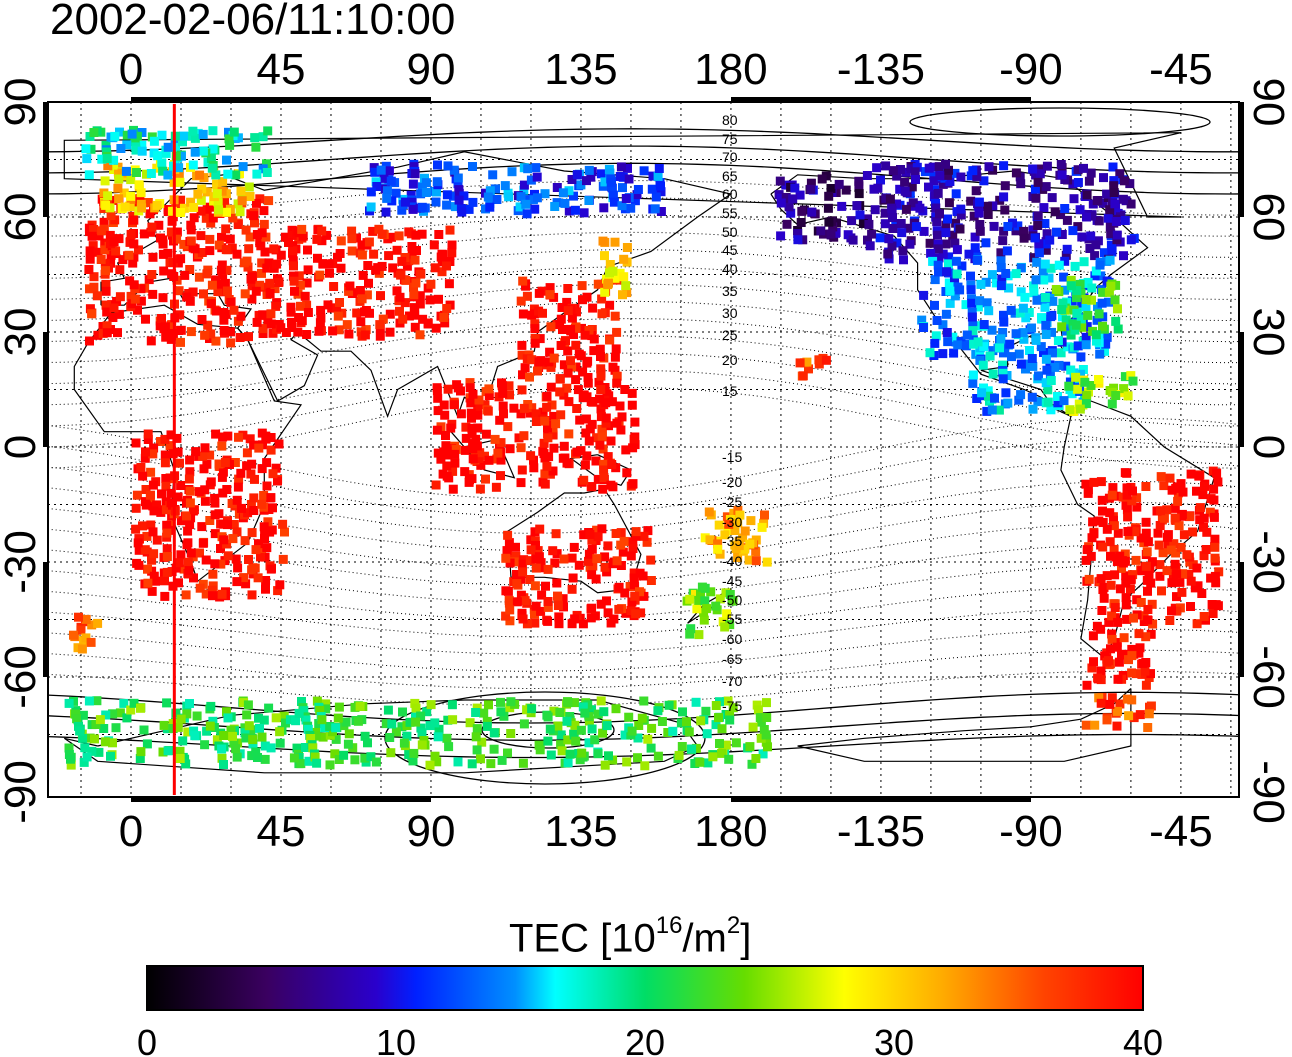 This screenshot has height=1057, width=1292. Describe the element at coordinates (730, 269) in the screenshot. I see `contour-label: 40` at that location.